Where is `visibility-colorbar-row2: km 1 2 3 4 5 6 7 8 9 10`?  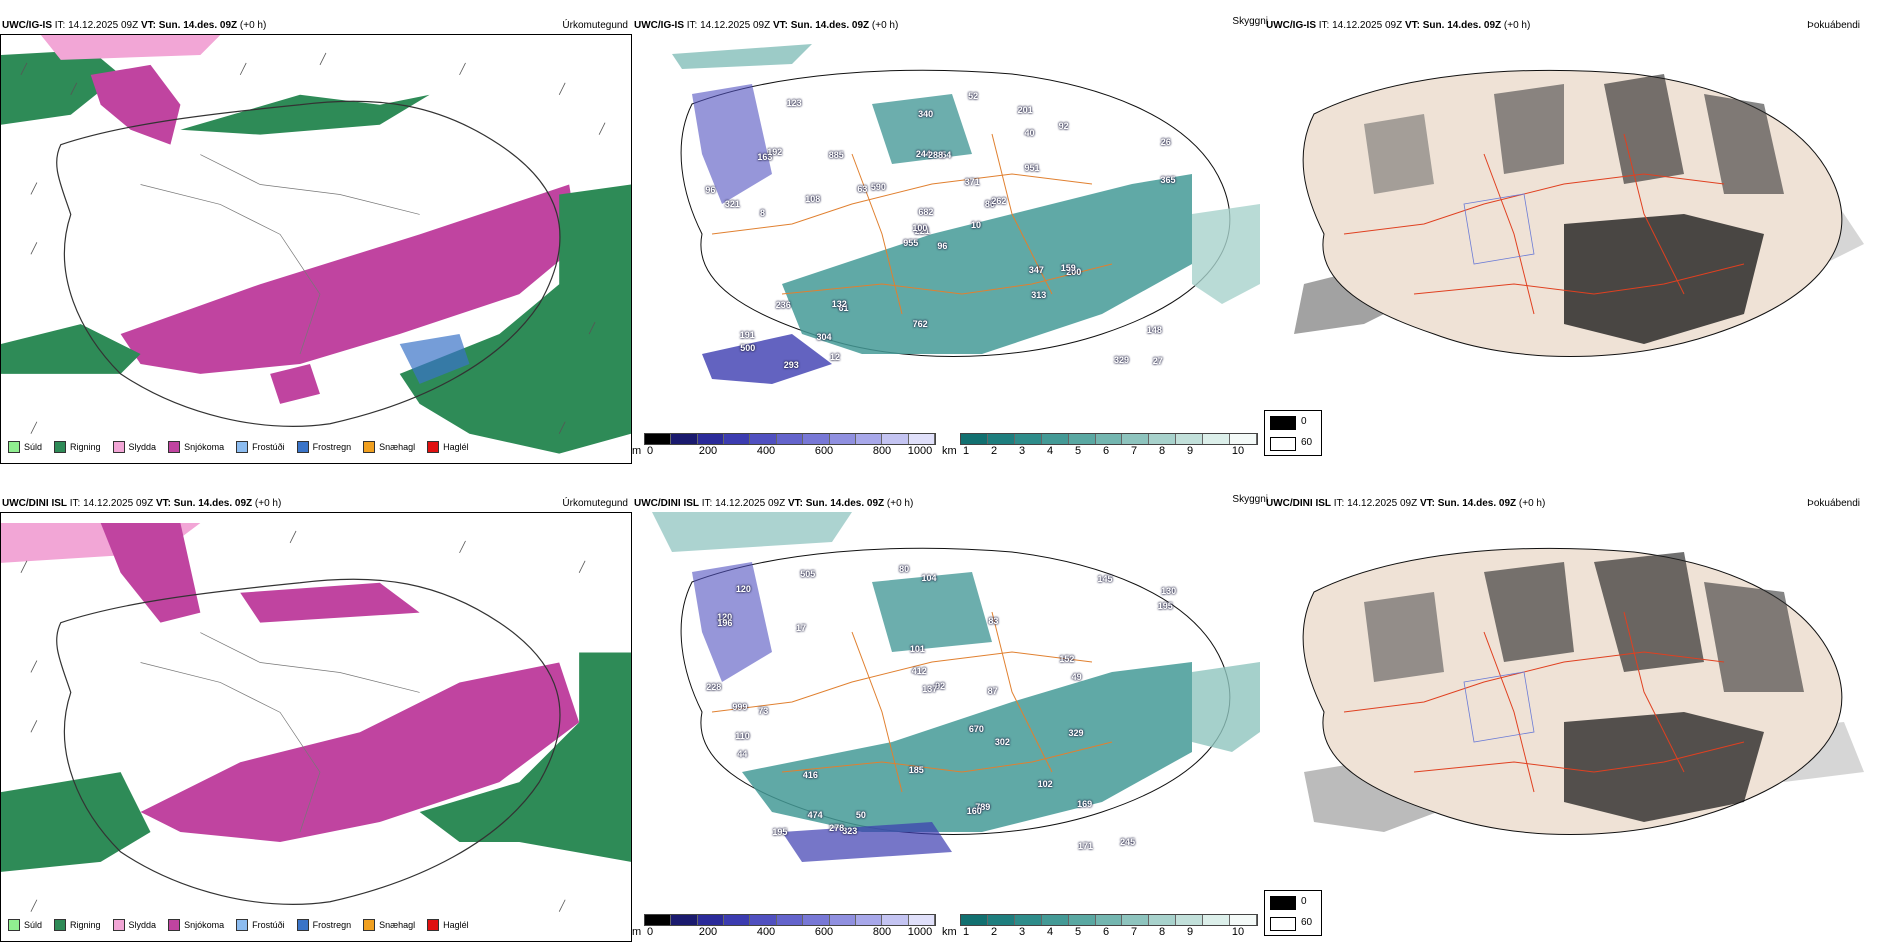 visibility-colorbar-row2: km 1 2 3 4 5 6 7 8 9 10 is located at coordinates (1101, 931).